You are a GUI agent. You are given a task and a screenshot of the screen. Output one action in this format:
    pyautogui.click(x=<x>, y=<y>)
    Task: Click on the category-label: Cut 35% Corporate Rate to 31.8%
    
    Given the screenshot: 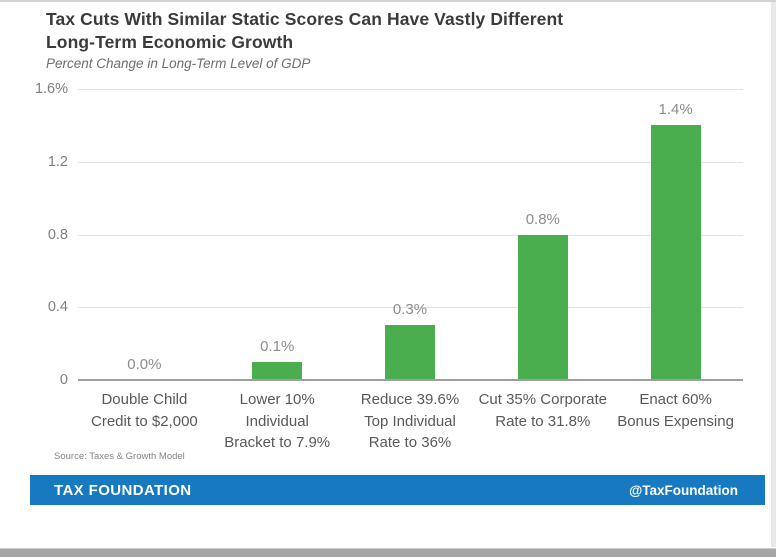 What is the action you would take?
    pyautogui.click(x=542, y=410)
    